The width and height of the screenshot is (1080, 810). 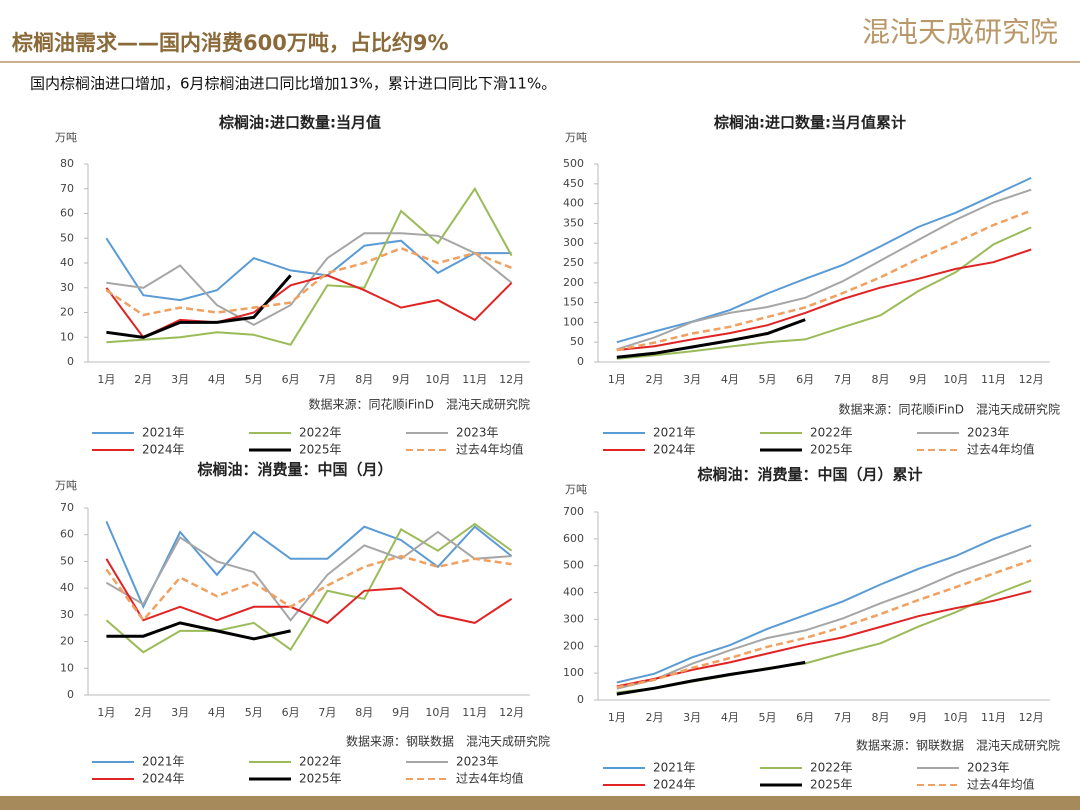 I want to click on y-tick-label: 60, so click(x=67, y=534).